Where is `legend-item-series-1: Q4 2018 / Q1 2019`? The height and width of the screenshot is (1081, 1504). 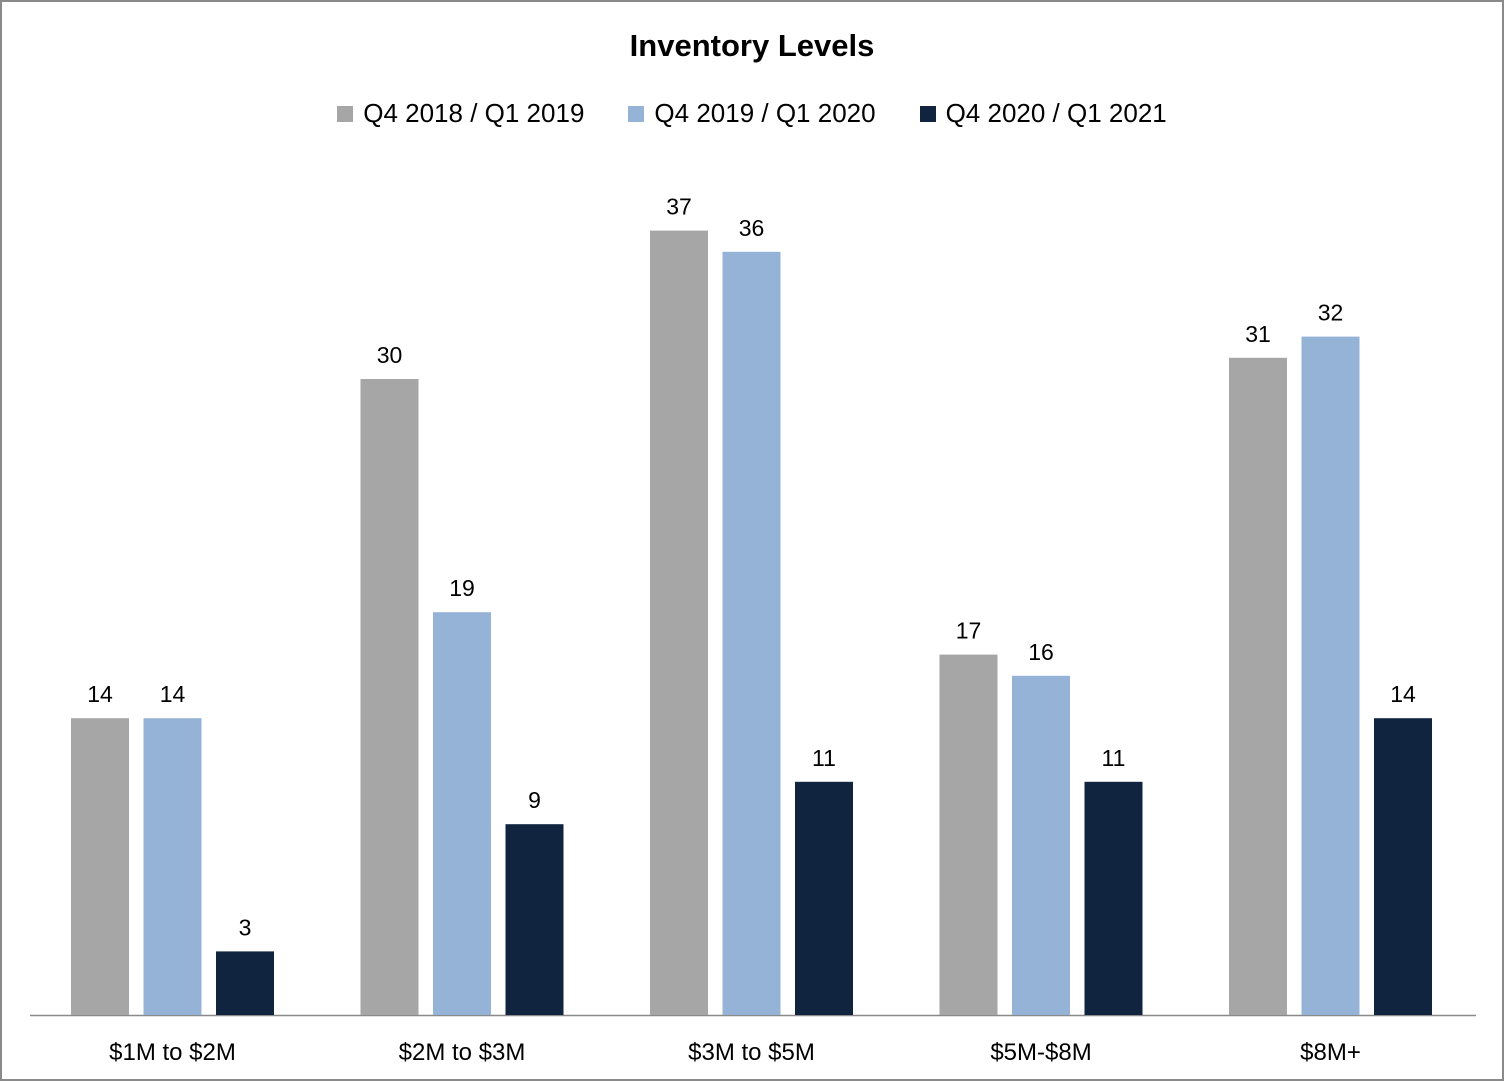
legend-item-series-1: Q4 2018 / Q1 2019 is located at coordinates (460, 113).